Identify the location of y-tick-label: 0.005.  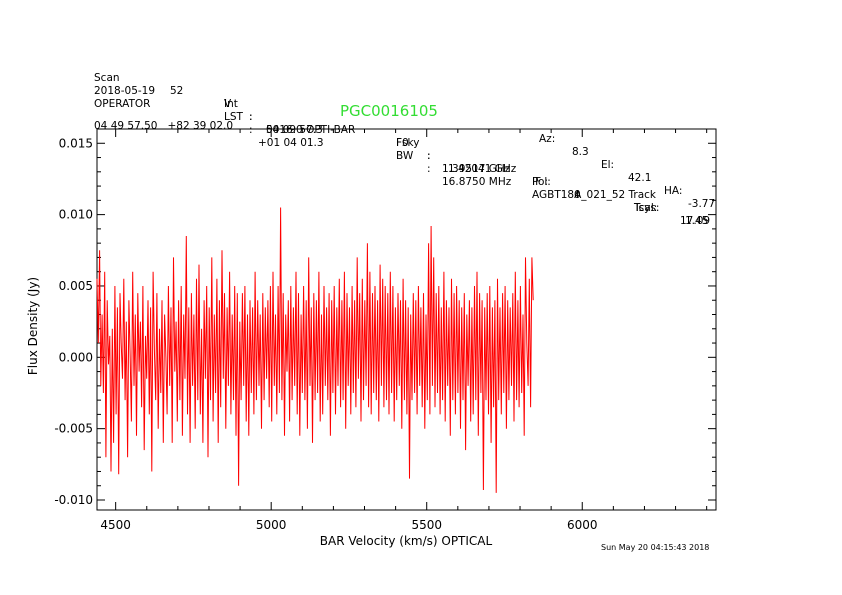
(76, 286).